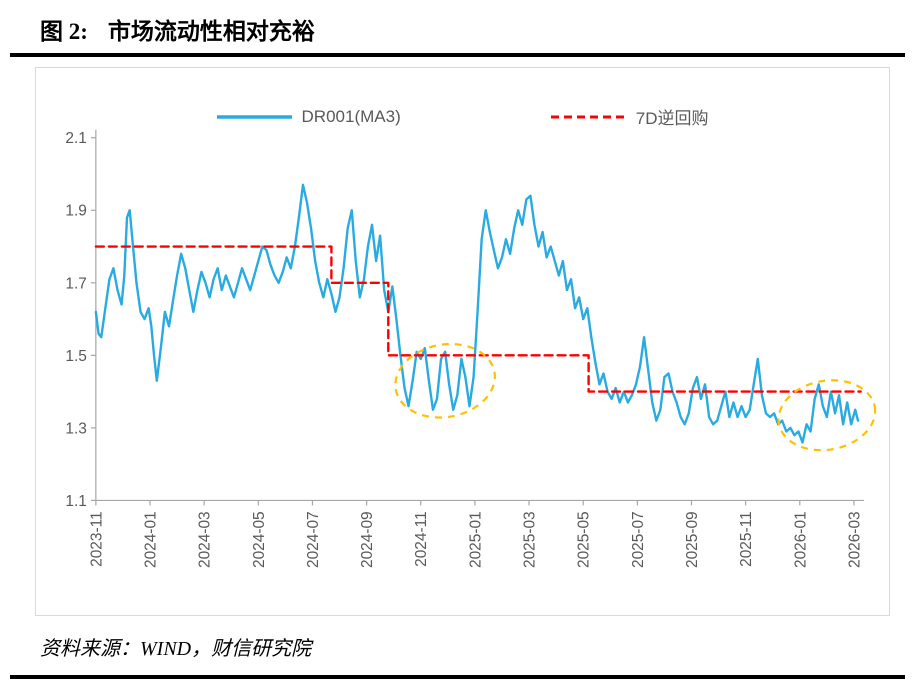  What do you see at coordinates (150, 539) in the screenshot?
I see `x-tick-label: 2024-01` at bounding box center [150, 539].